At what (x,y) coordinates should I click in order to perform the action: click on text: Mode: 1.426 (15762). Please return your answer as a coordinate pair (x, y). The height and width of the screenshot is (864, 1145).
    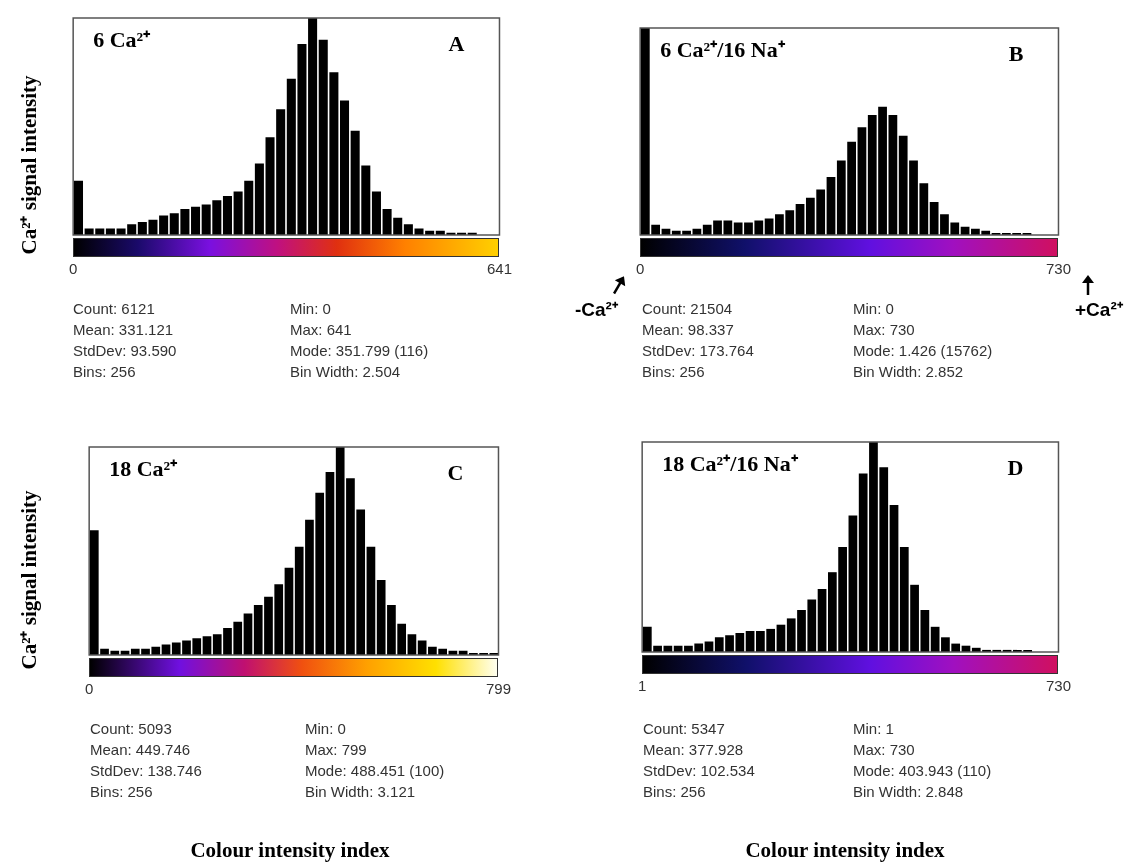
    Looking at the image, I should click on (923, 350).